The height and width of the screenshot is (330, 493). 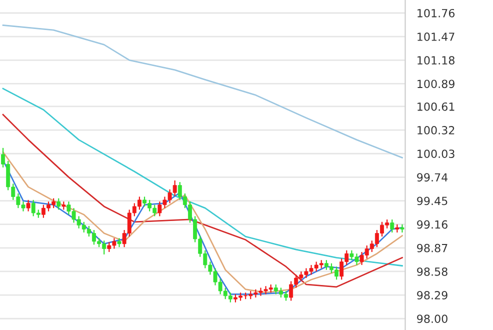 I want to click on y-tick-label: 100.32, so click(x=436, y=130).